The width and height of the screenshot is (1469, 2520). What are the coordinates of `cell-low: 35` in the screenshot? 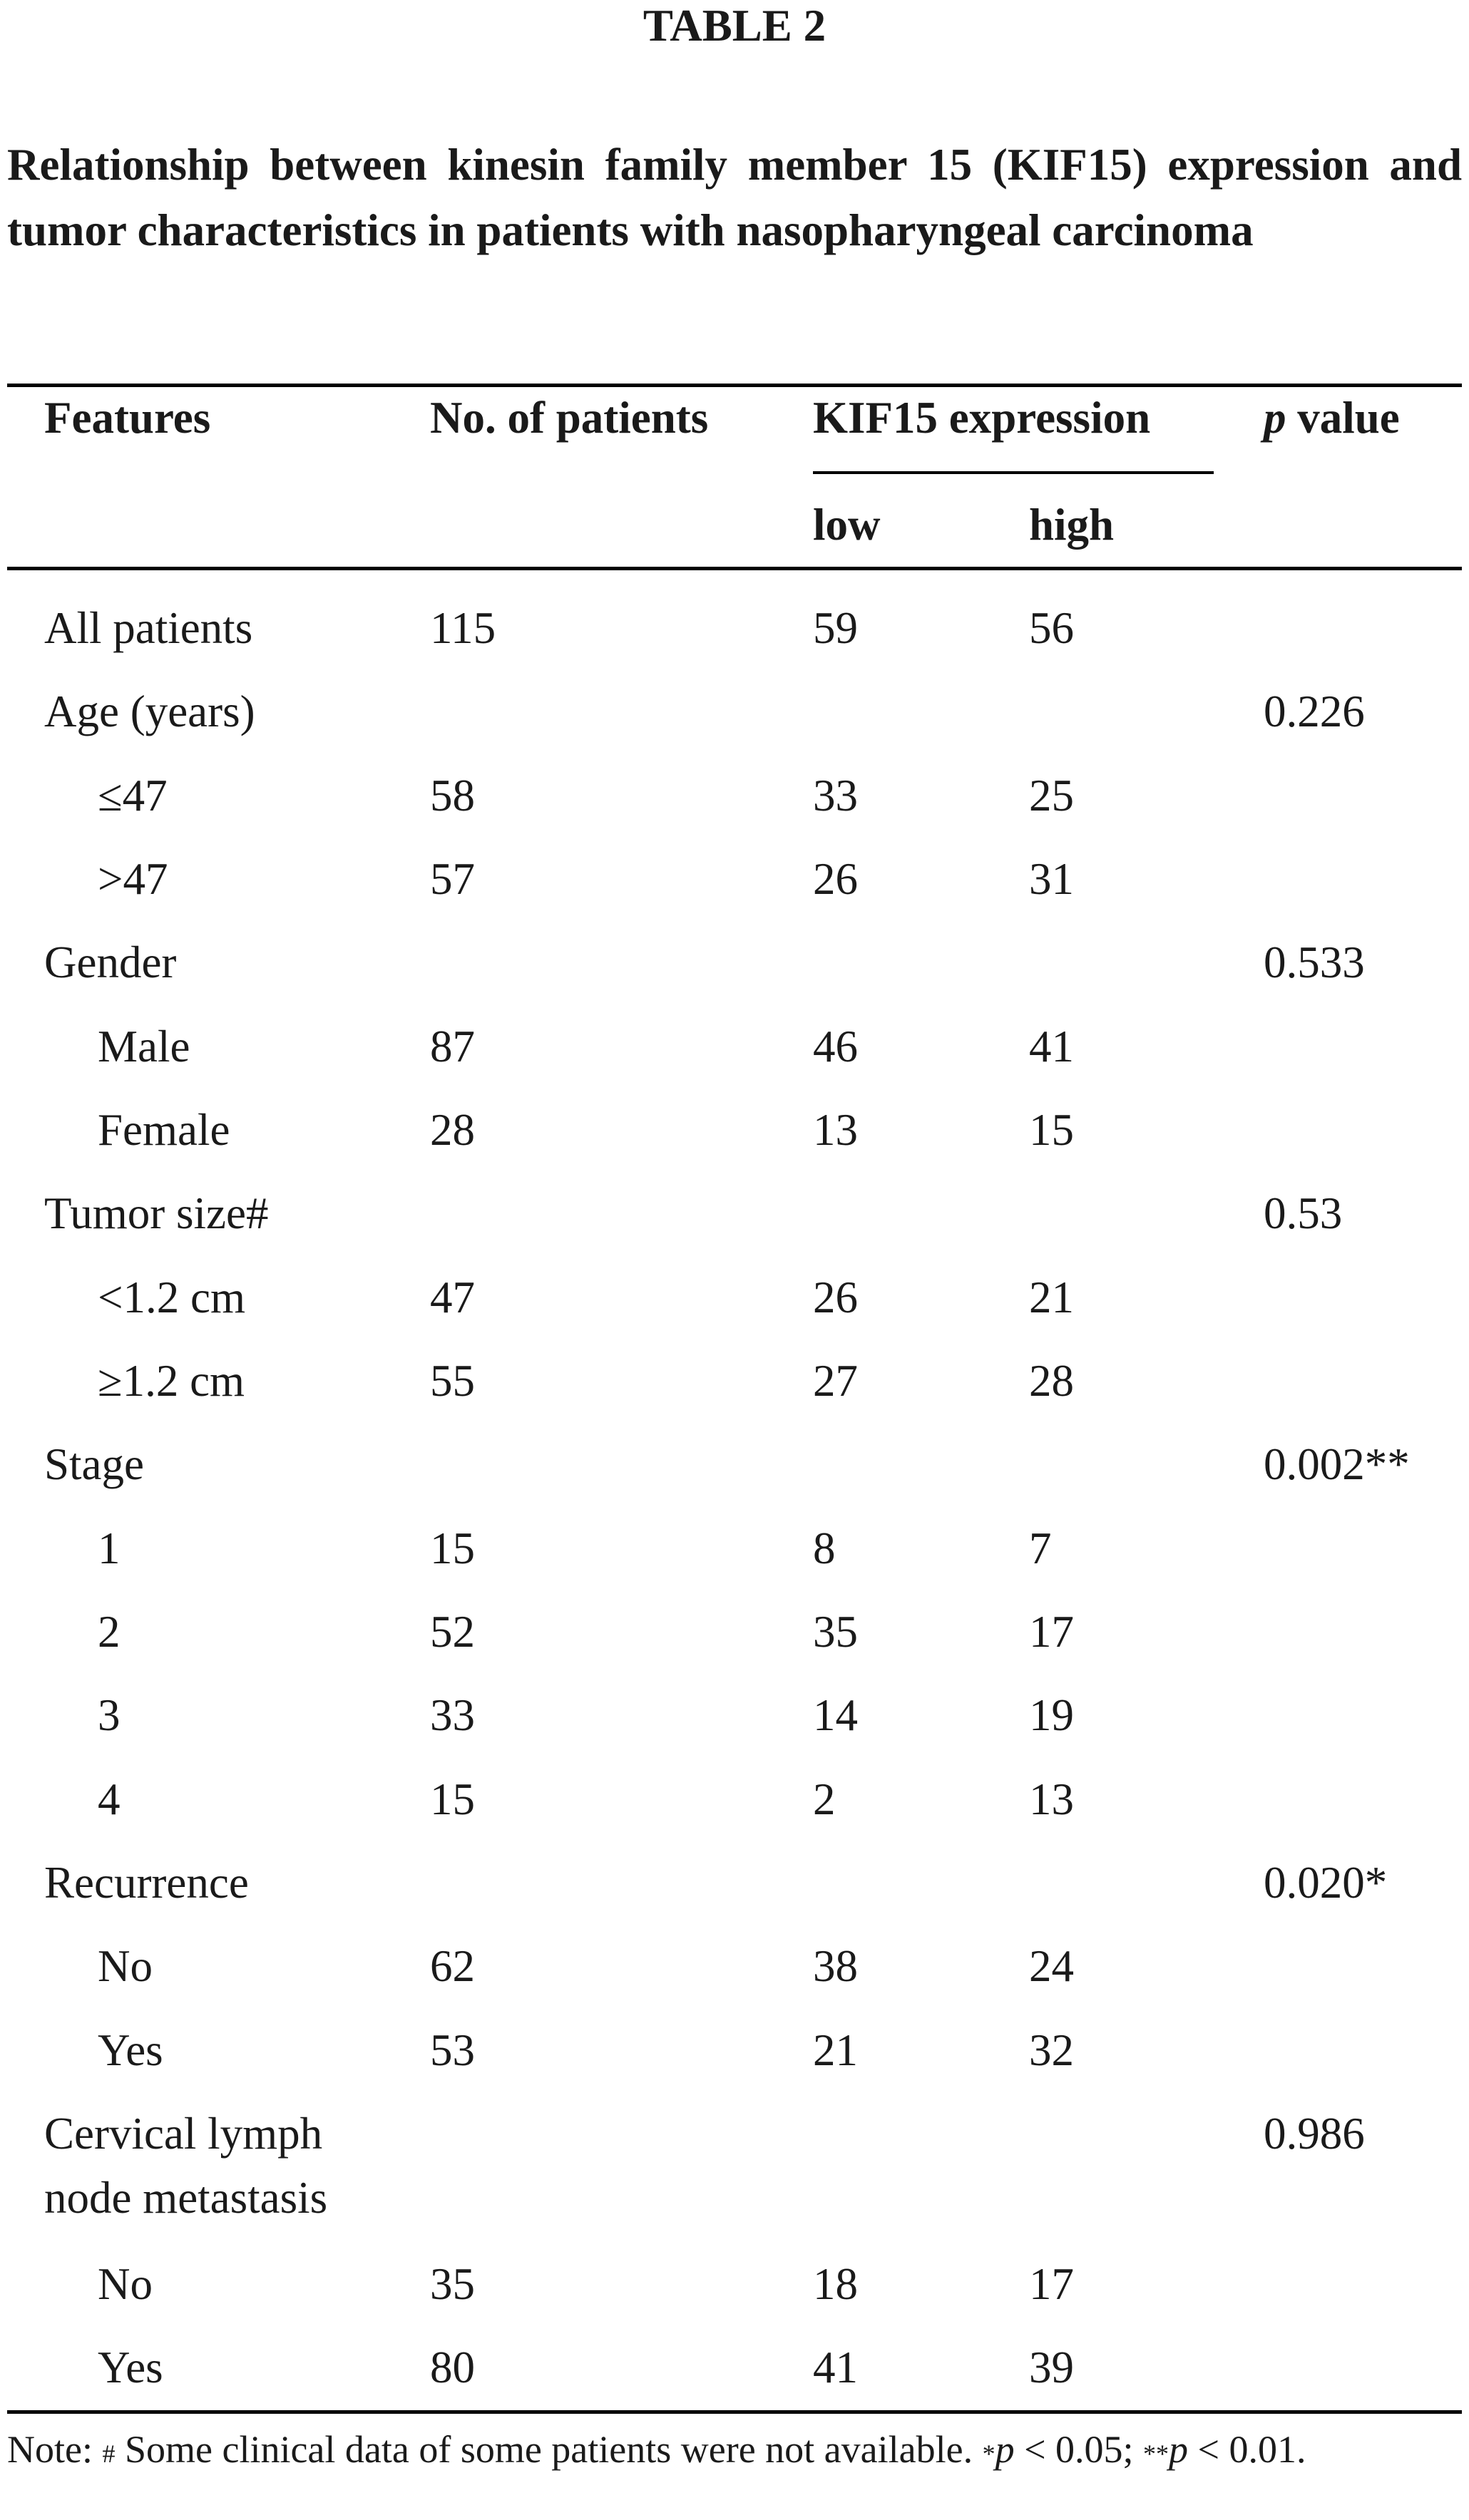 It's located at (835, 1632).